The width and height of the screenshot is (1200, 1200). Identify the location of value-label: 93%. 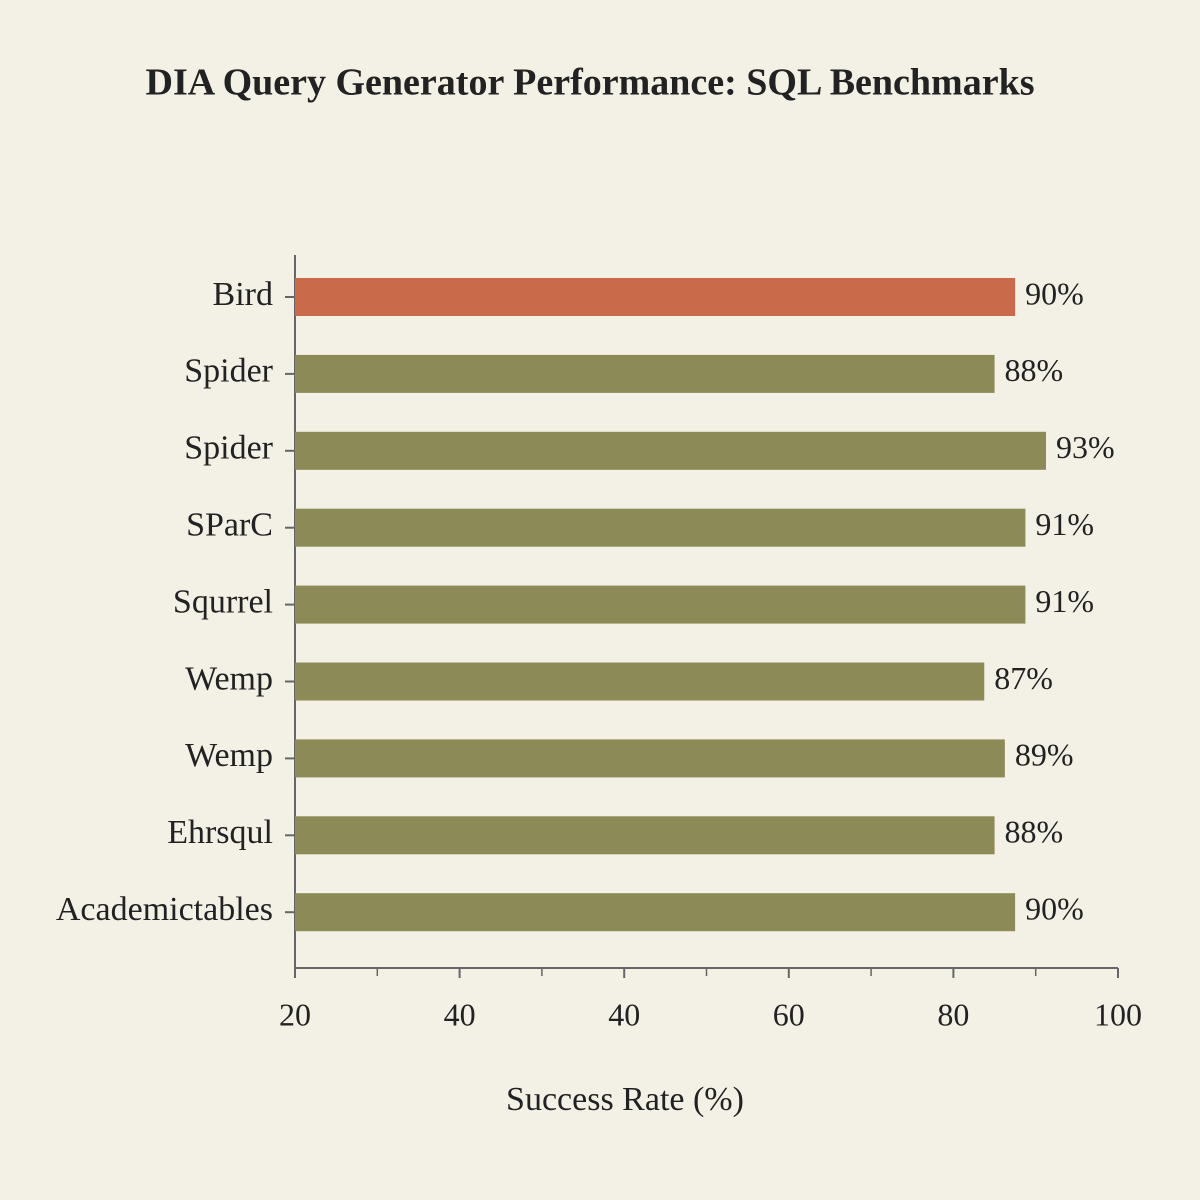
(1085, 447).